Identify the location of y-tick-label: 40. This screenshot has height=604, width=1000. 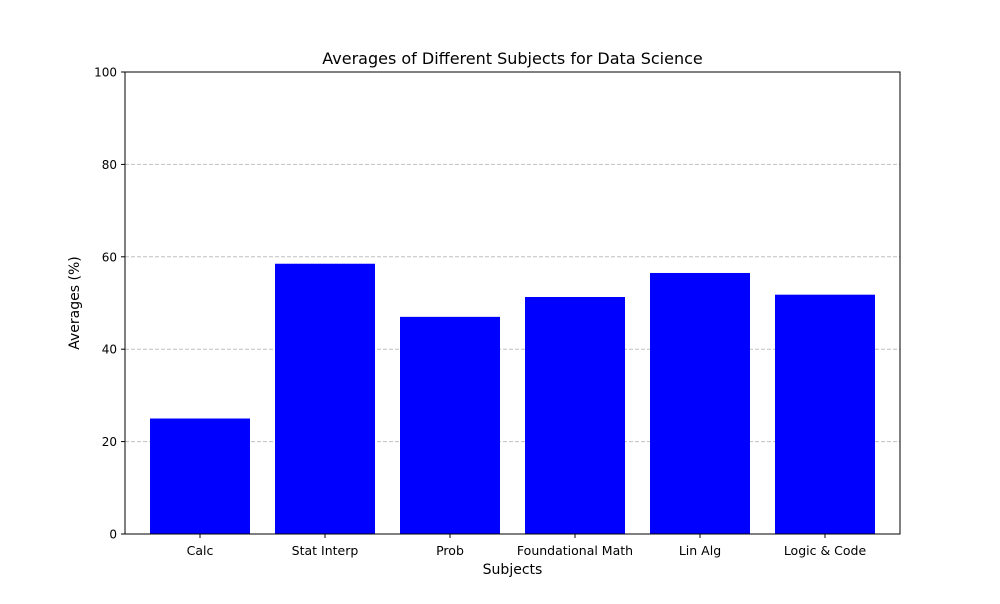
(109, 350).